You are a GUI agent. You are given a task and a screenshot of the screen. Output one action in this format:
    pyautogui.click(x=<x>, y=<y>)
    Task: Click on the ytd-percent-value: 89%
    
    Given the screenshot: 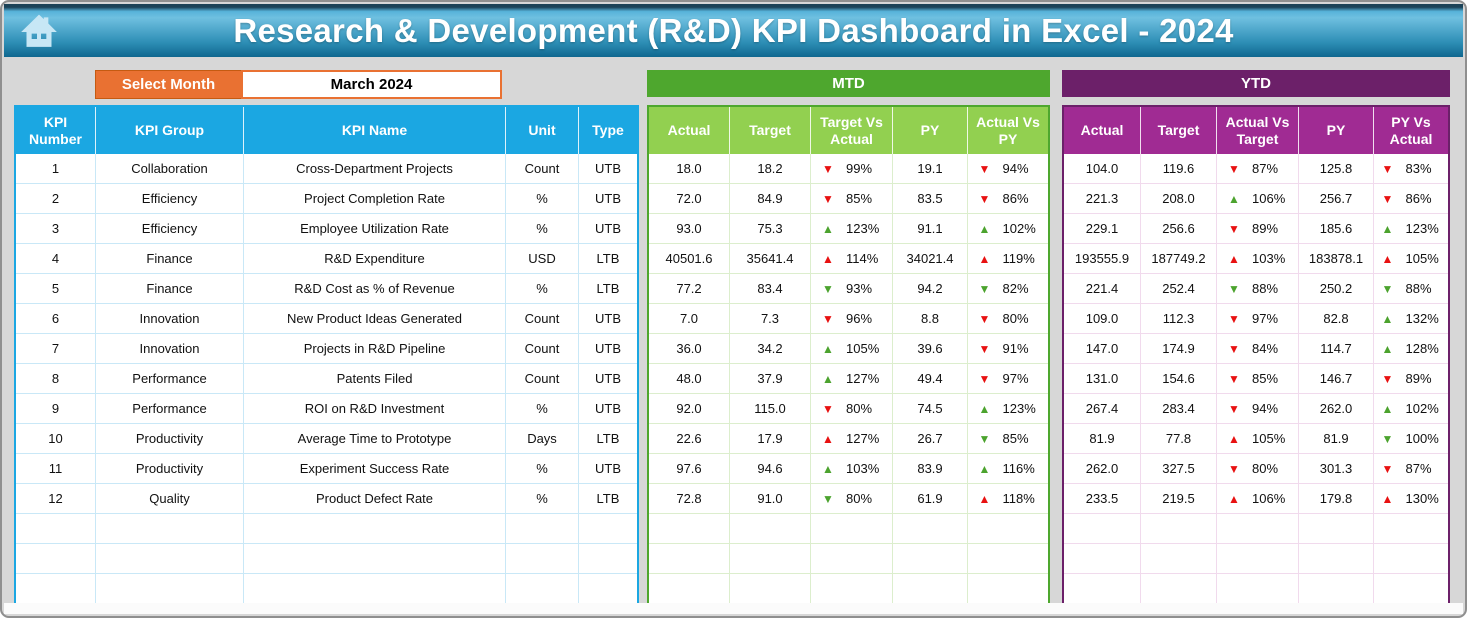 What is the action you would take?
    pyautogui.click(x=1265, y=228)
    